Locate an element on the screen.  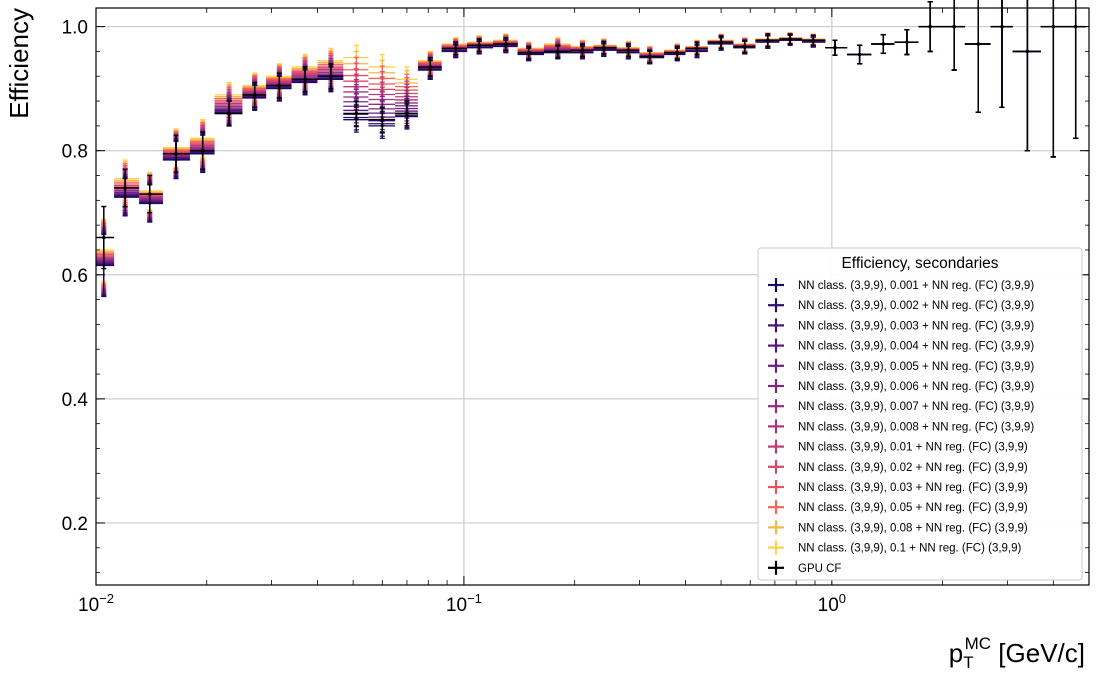
x-axis-title-subscript: T is located at coordinates (968, 662).